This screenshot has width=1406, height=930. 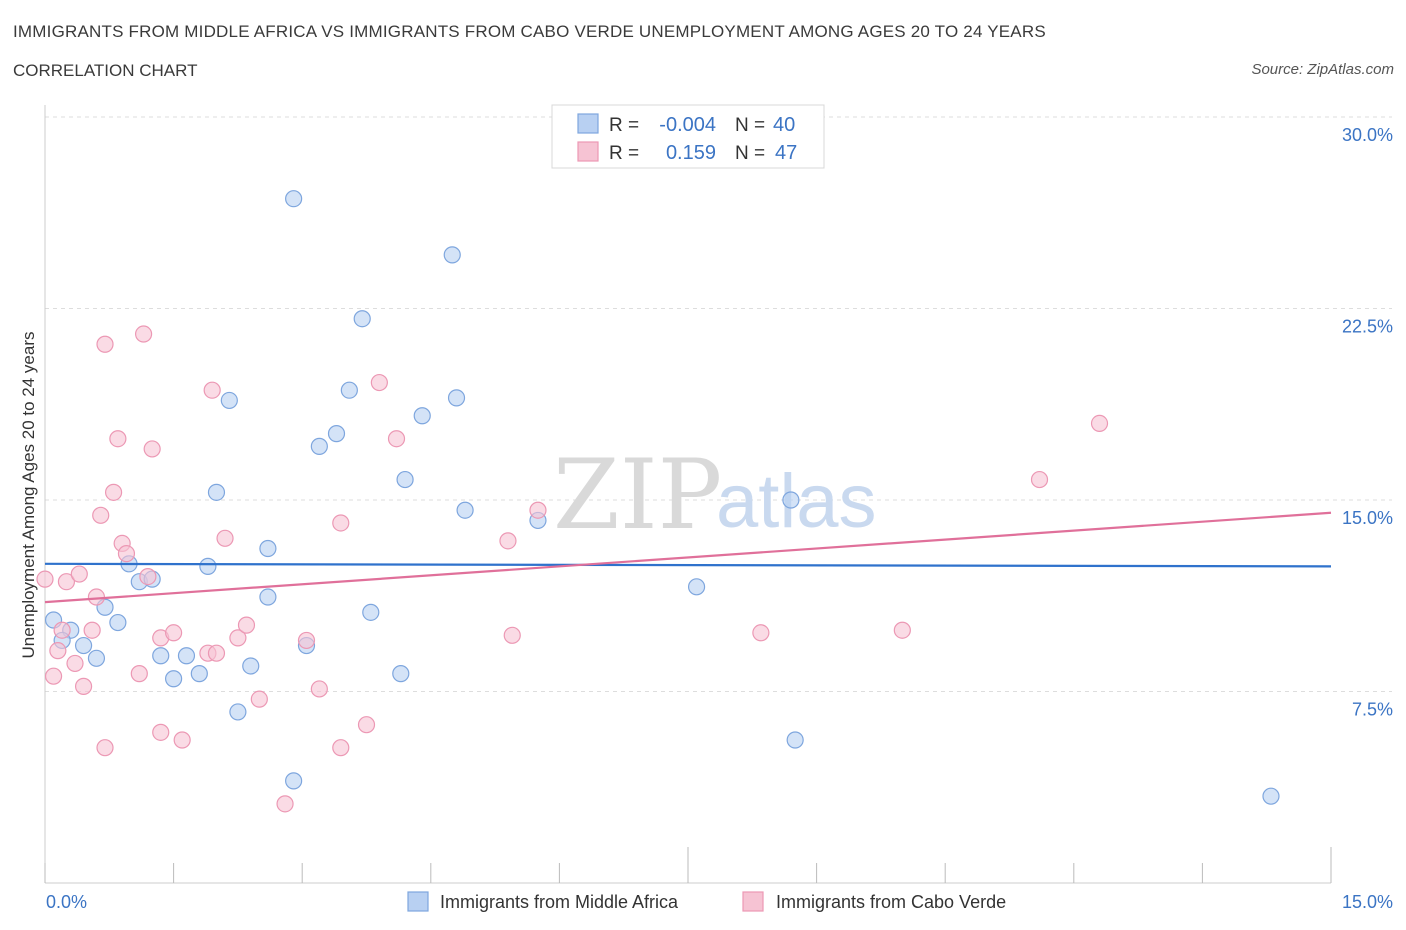 I want to click on bottom-legend-swatch-blue, so click(x=418, y=901).